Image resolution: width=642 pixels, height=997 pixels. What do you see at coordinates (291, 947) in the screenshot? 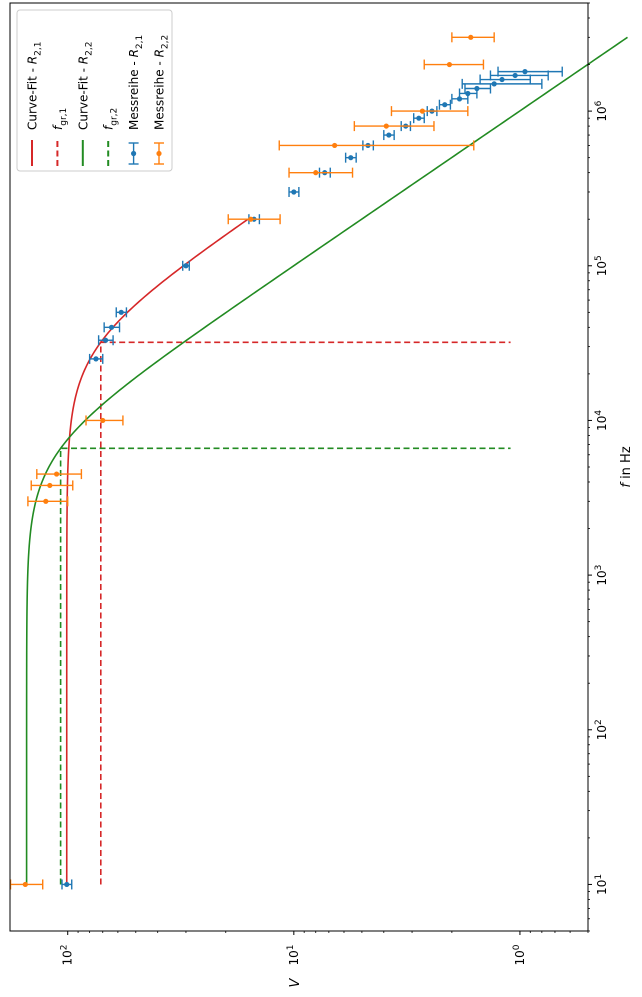
I see `voltage-tick-label-exponent: 1` at bounding box center [291, 947].